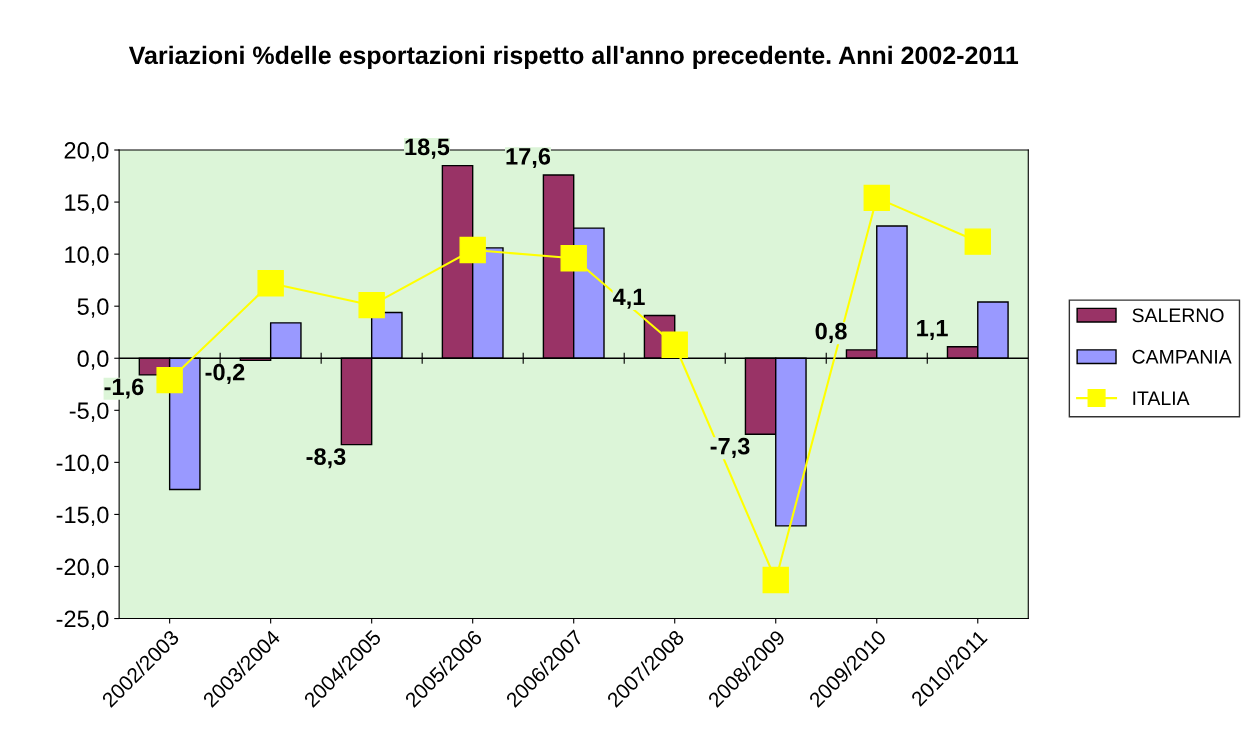 The image size is (1254, 739). Describe the element at coordinates (427, 148) in the screenshot. I see `data-label: 18,5` at that location.